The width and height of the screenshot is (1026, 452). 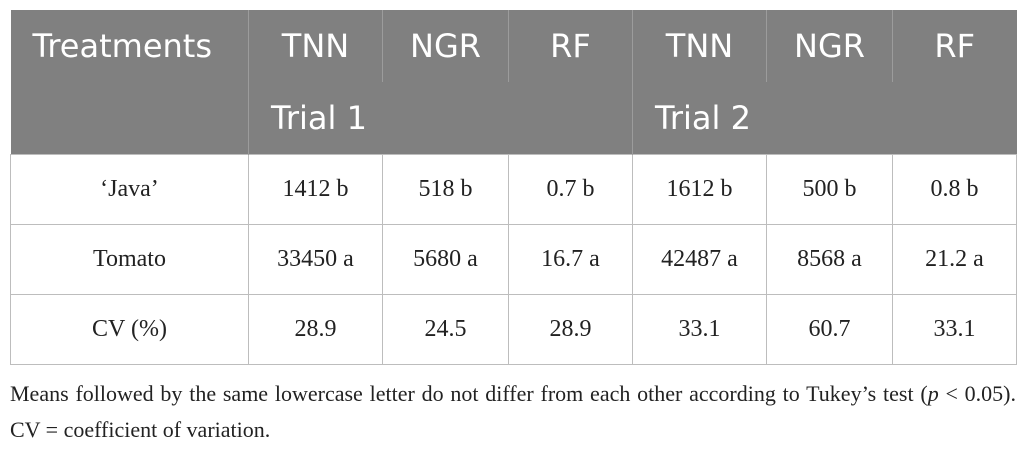 I want to click on group-header: Trial 1, so click(x=440, y=118).